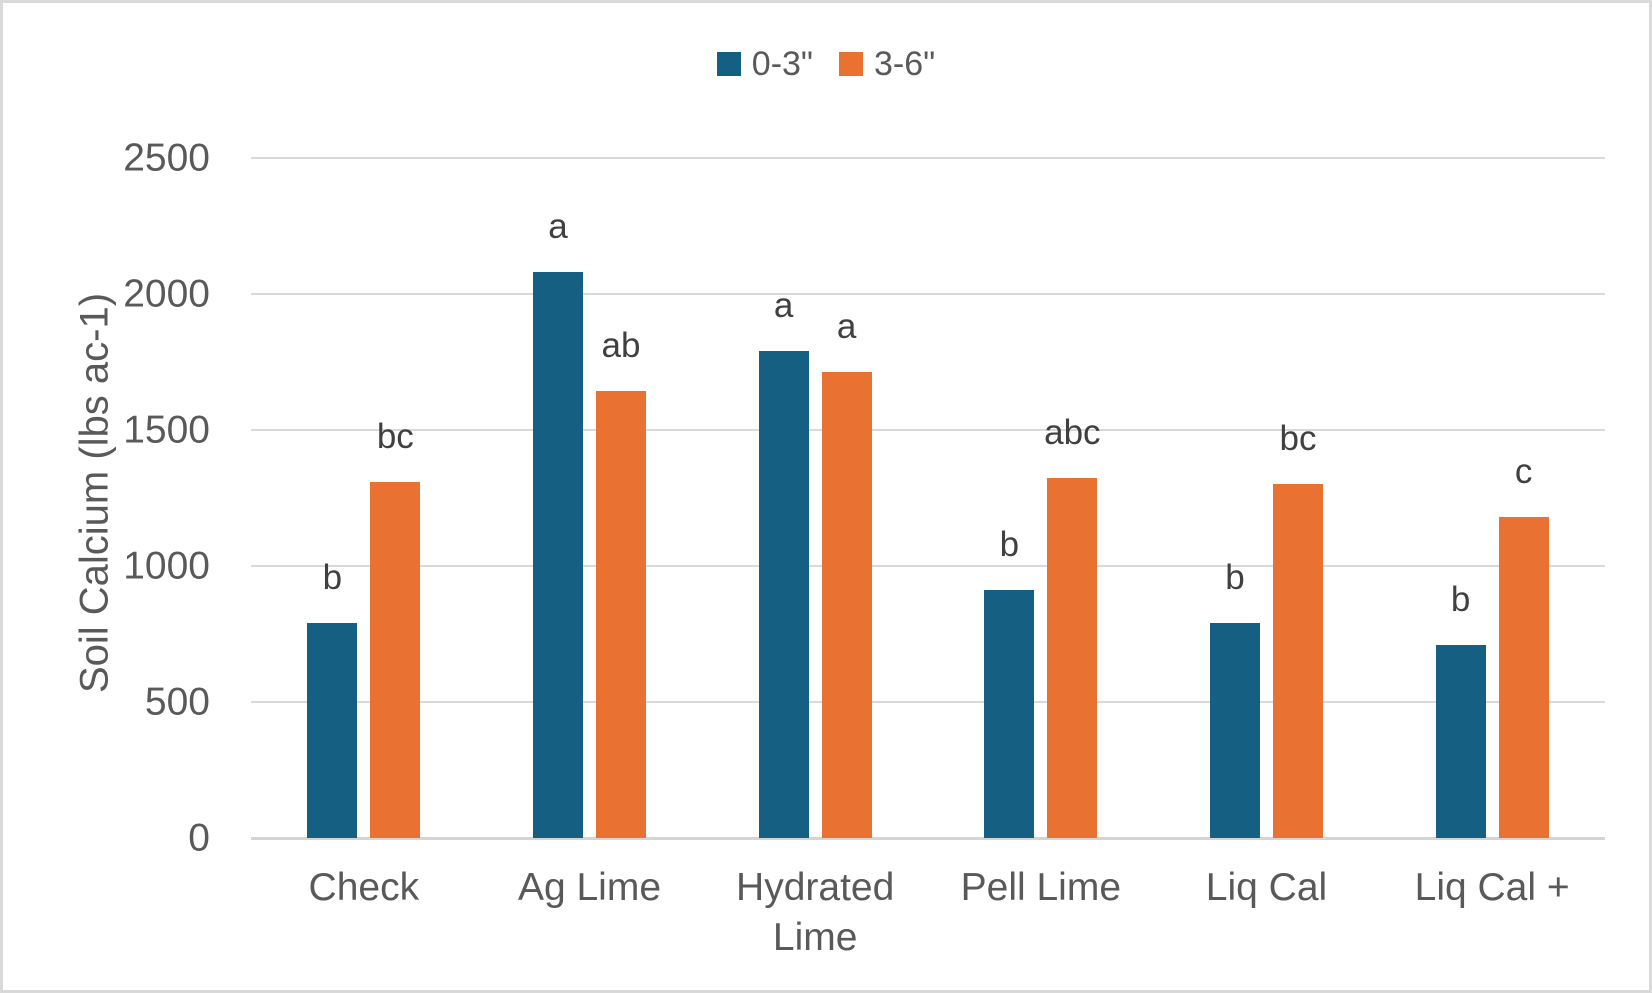 Image resolution: width=1652 pixels, height=993 pixels. Describe the element at coordinates (94, 493) in the screenshot. I see `y-axis-title: Soil Calcium (lbs ac-1)` at that location.